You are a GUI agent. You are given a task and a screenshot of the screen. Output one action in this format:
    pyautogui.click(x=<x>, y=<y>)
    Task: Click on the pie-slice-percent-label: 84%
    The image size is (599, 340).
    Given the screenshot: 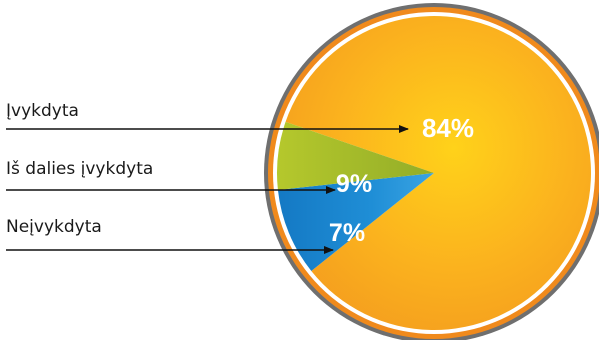 What is the action you would take?
    pyautogui.click(x=448, y=128)
    